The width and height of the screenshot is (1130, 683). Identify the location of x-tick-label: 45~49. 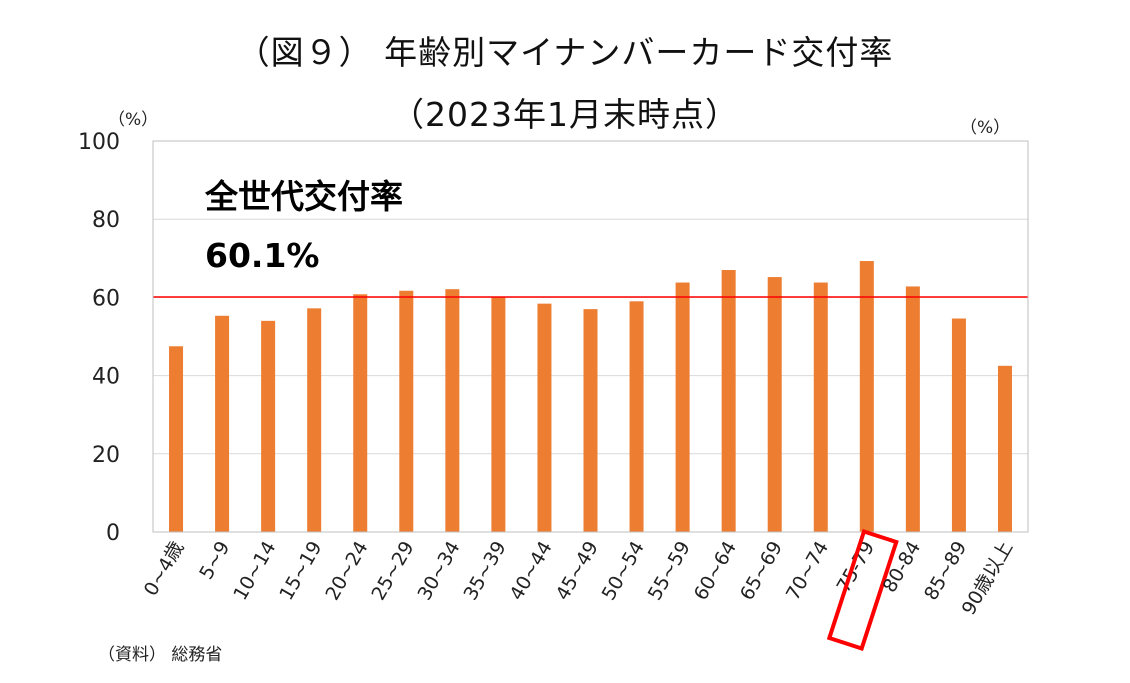
(577, 571).